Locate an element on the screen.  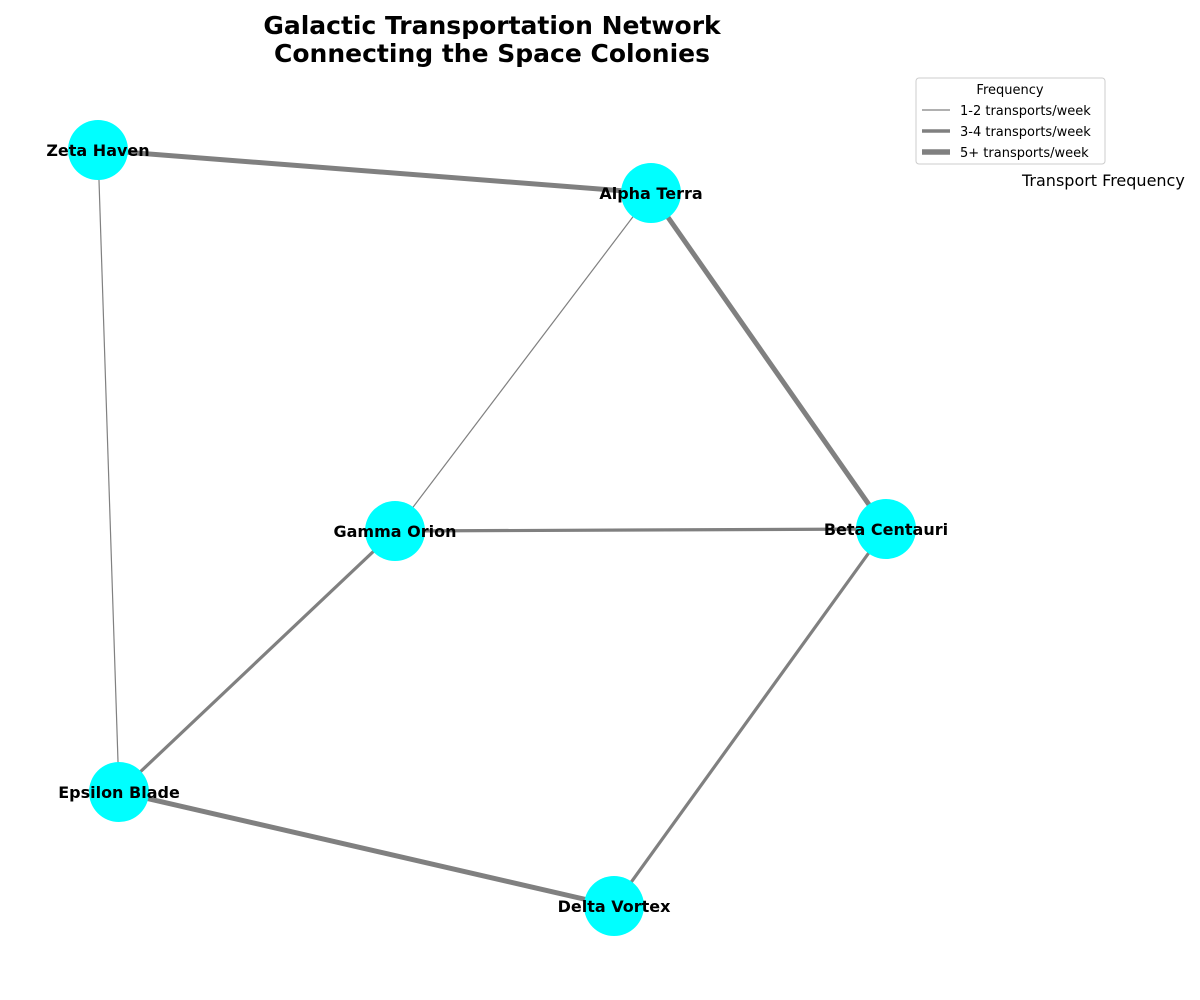
node-label-zeta: Zeta Haven is located at coordinates (97, 150).